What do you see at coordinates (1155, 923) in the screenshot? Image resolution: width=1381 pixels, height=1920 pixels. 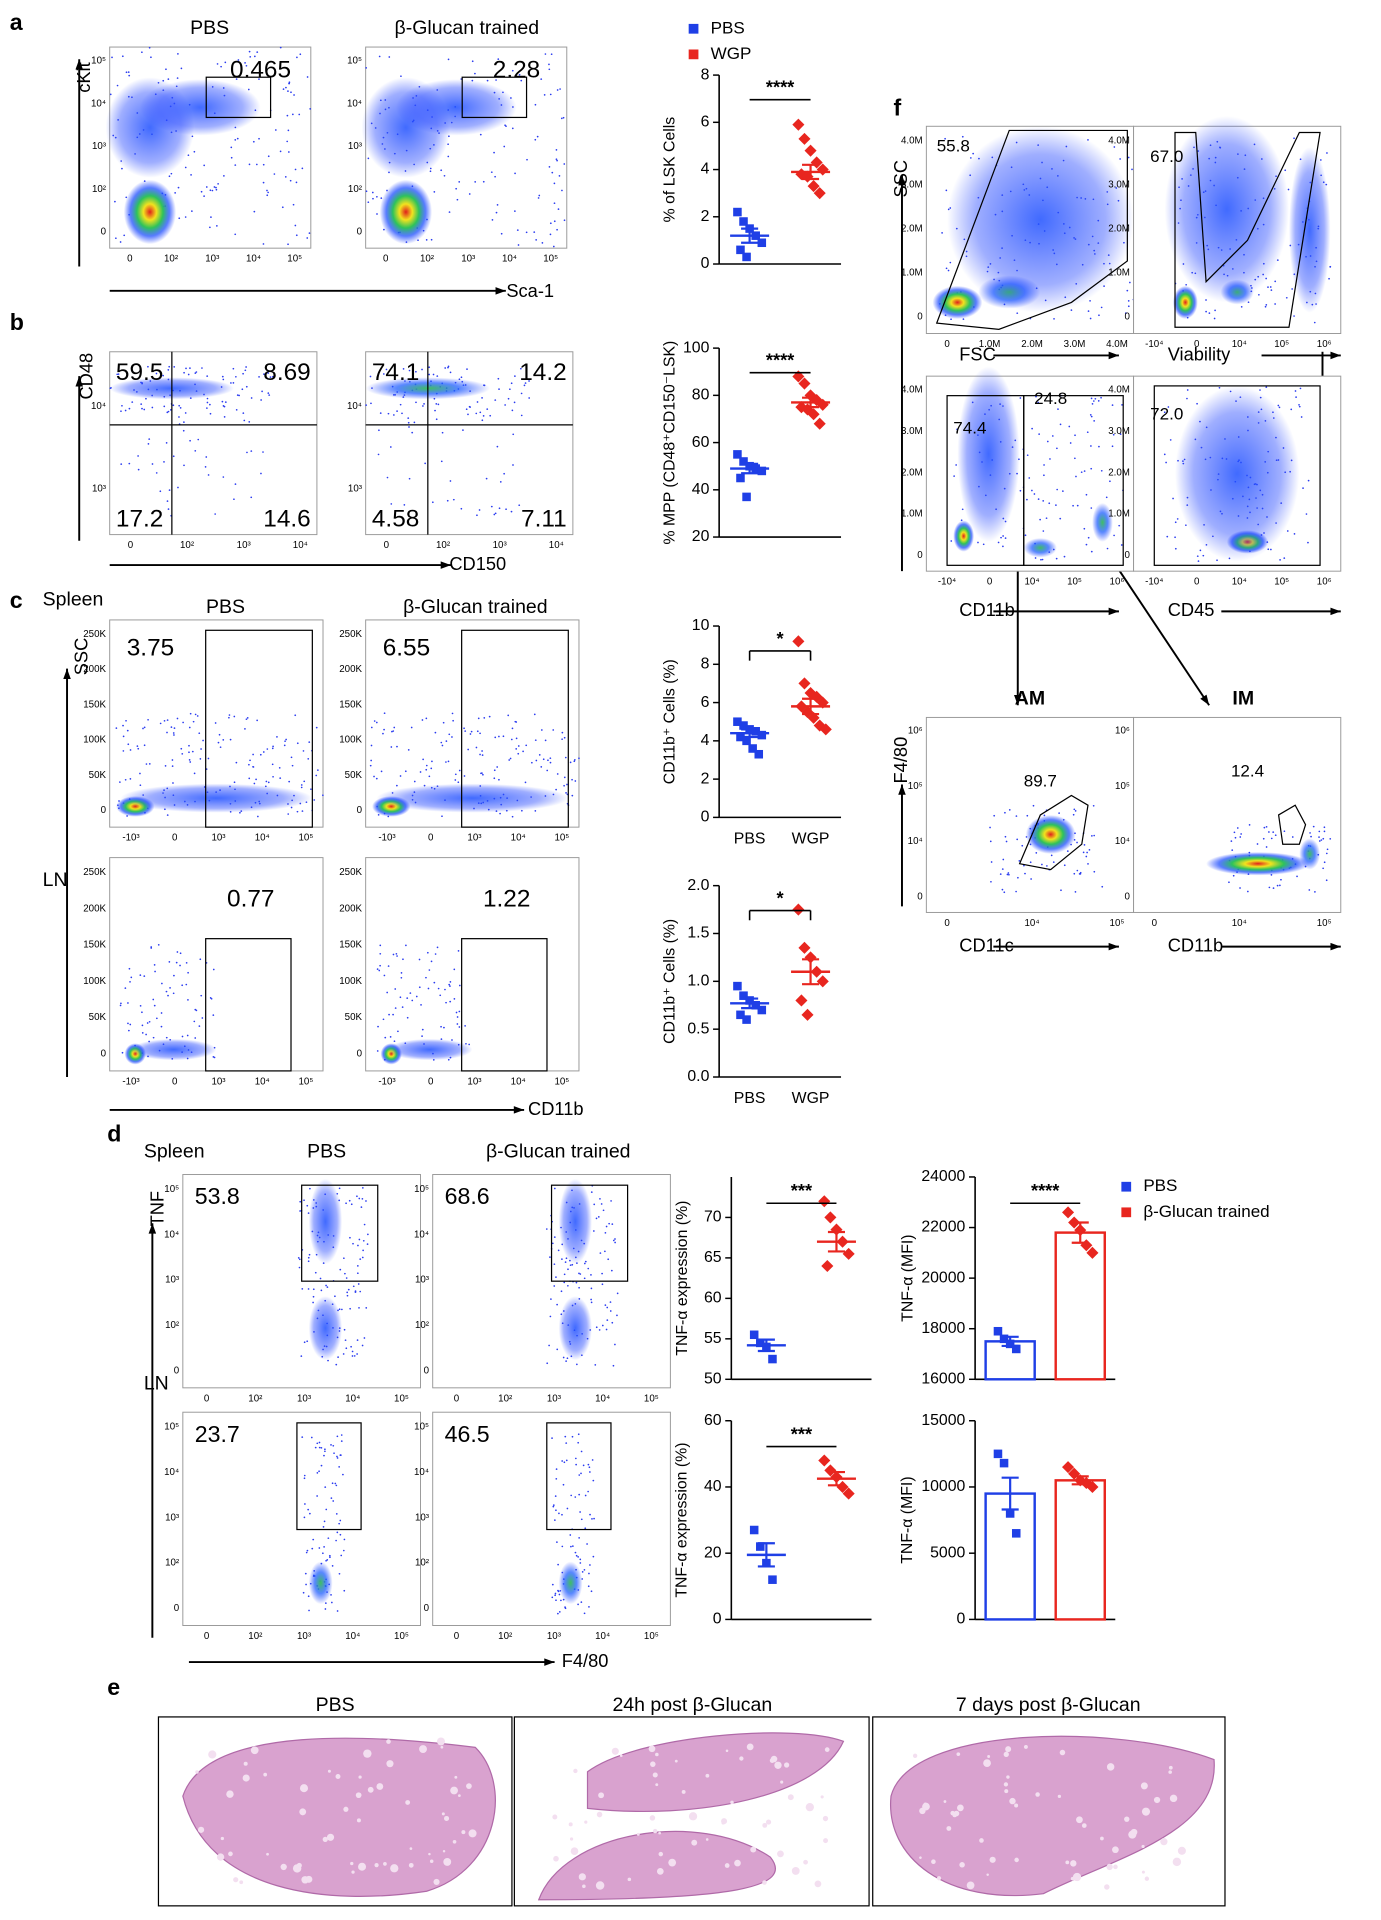 I see `x-tick-label: 0` at bounding box center [1155, 923].